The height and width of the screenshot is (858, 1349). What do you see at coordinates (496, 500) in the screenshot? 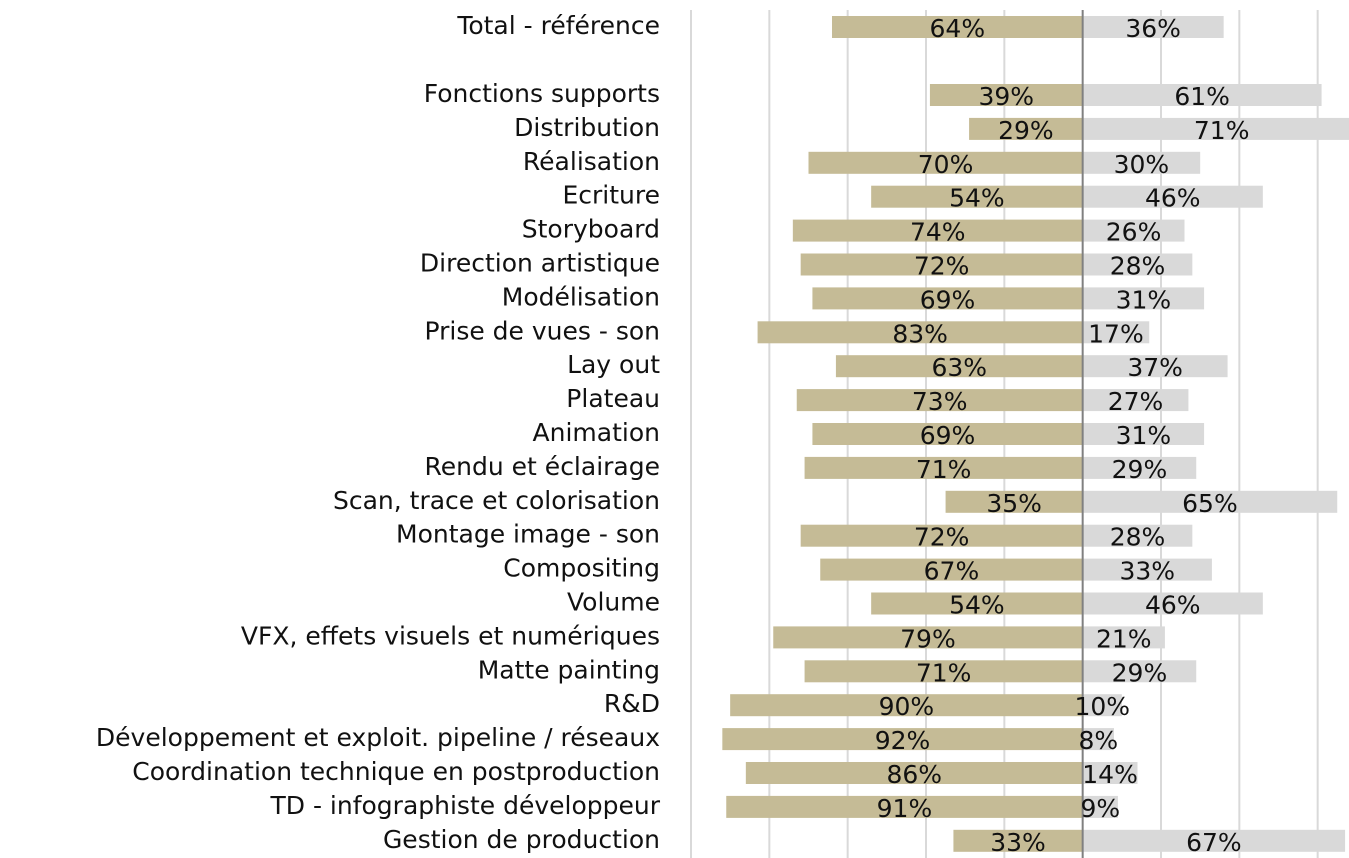
I see `category-label: Scan, trace et colorisation` at bounding box center [496, 500].